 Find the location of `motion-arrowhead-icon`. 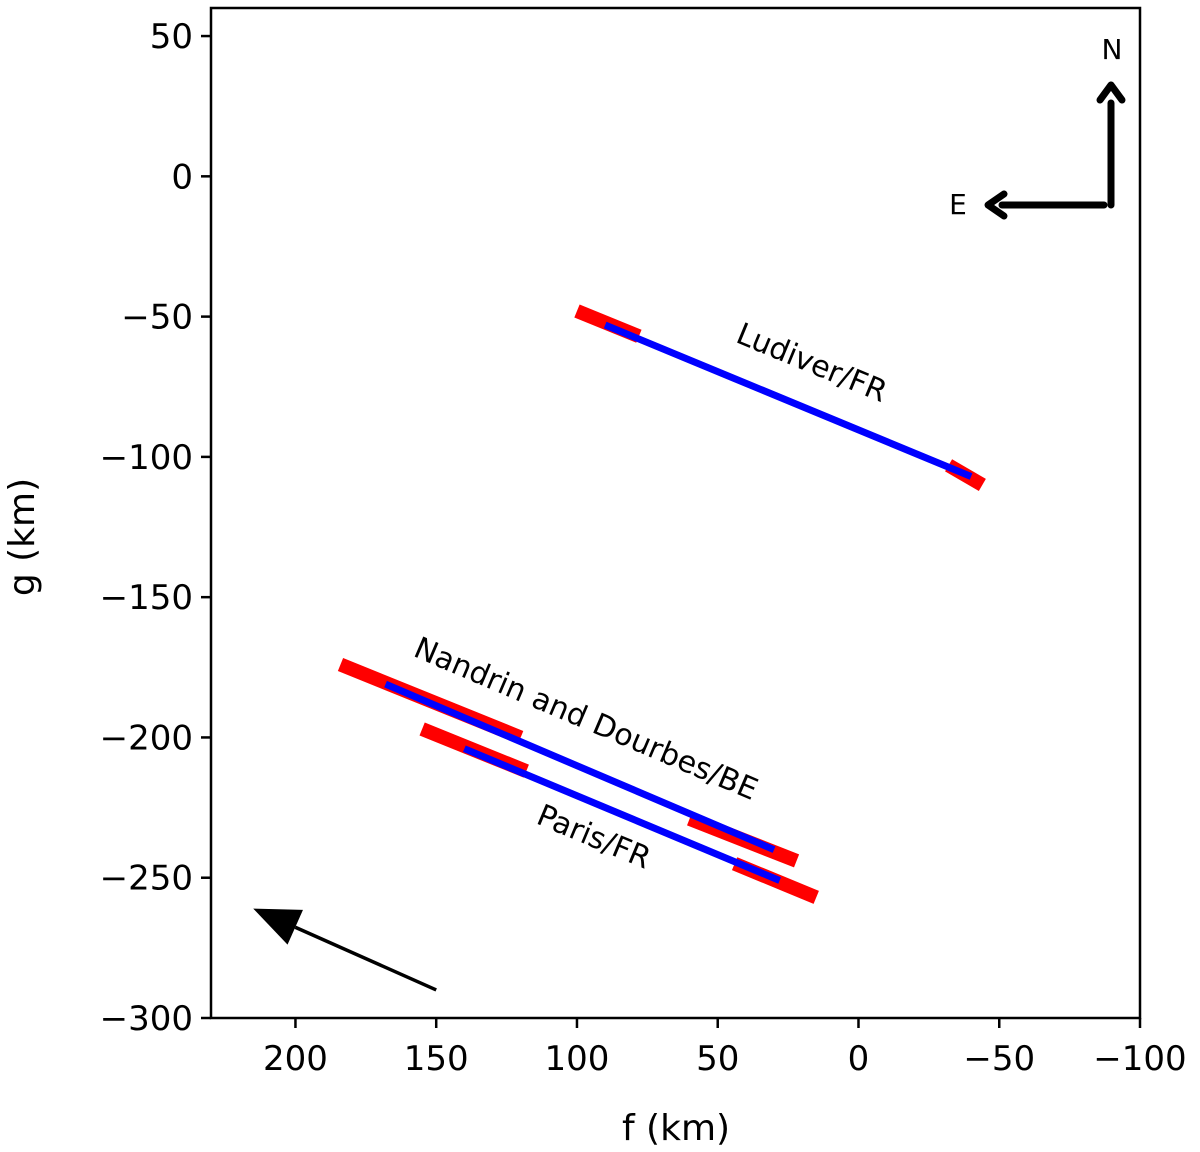

motion-arrowhead-icon is located at coordinates (278, 926).